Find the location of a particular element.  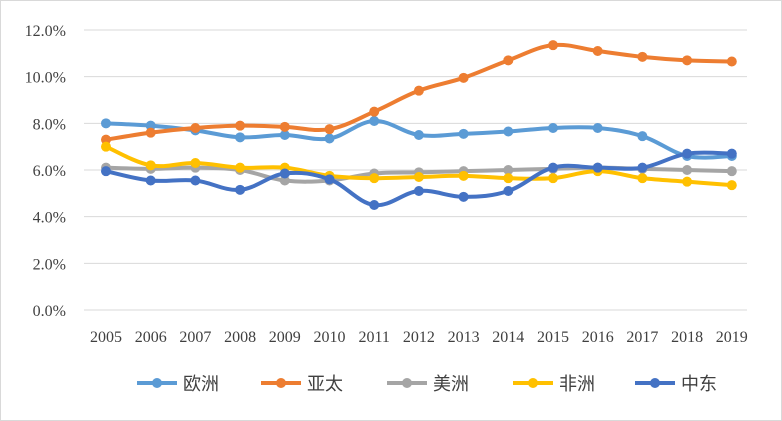

legend-label: 非洲 is located at coordinates (577, 384).